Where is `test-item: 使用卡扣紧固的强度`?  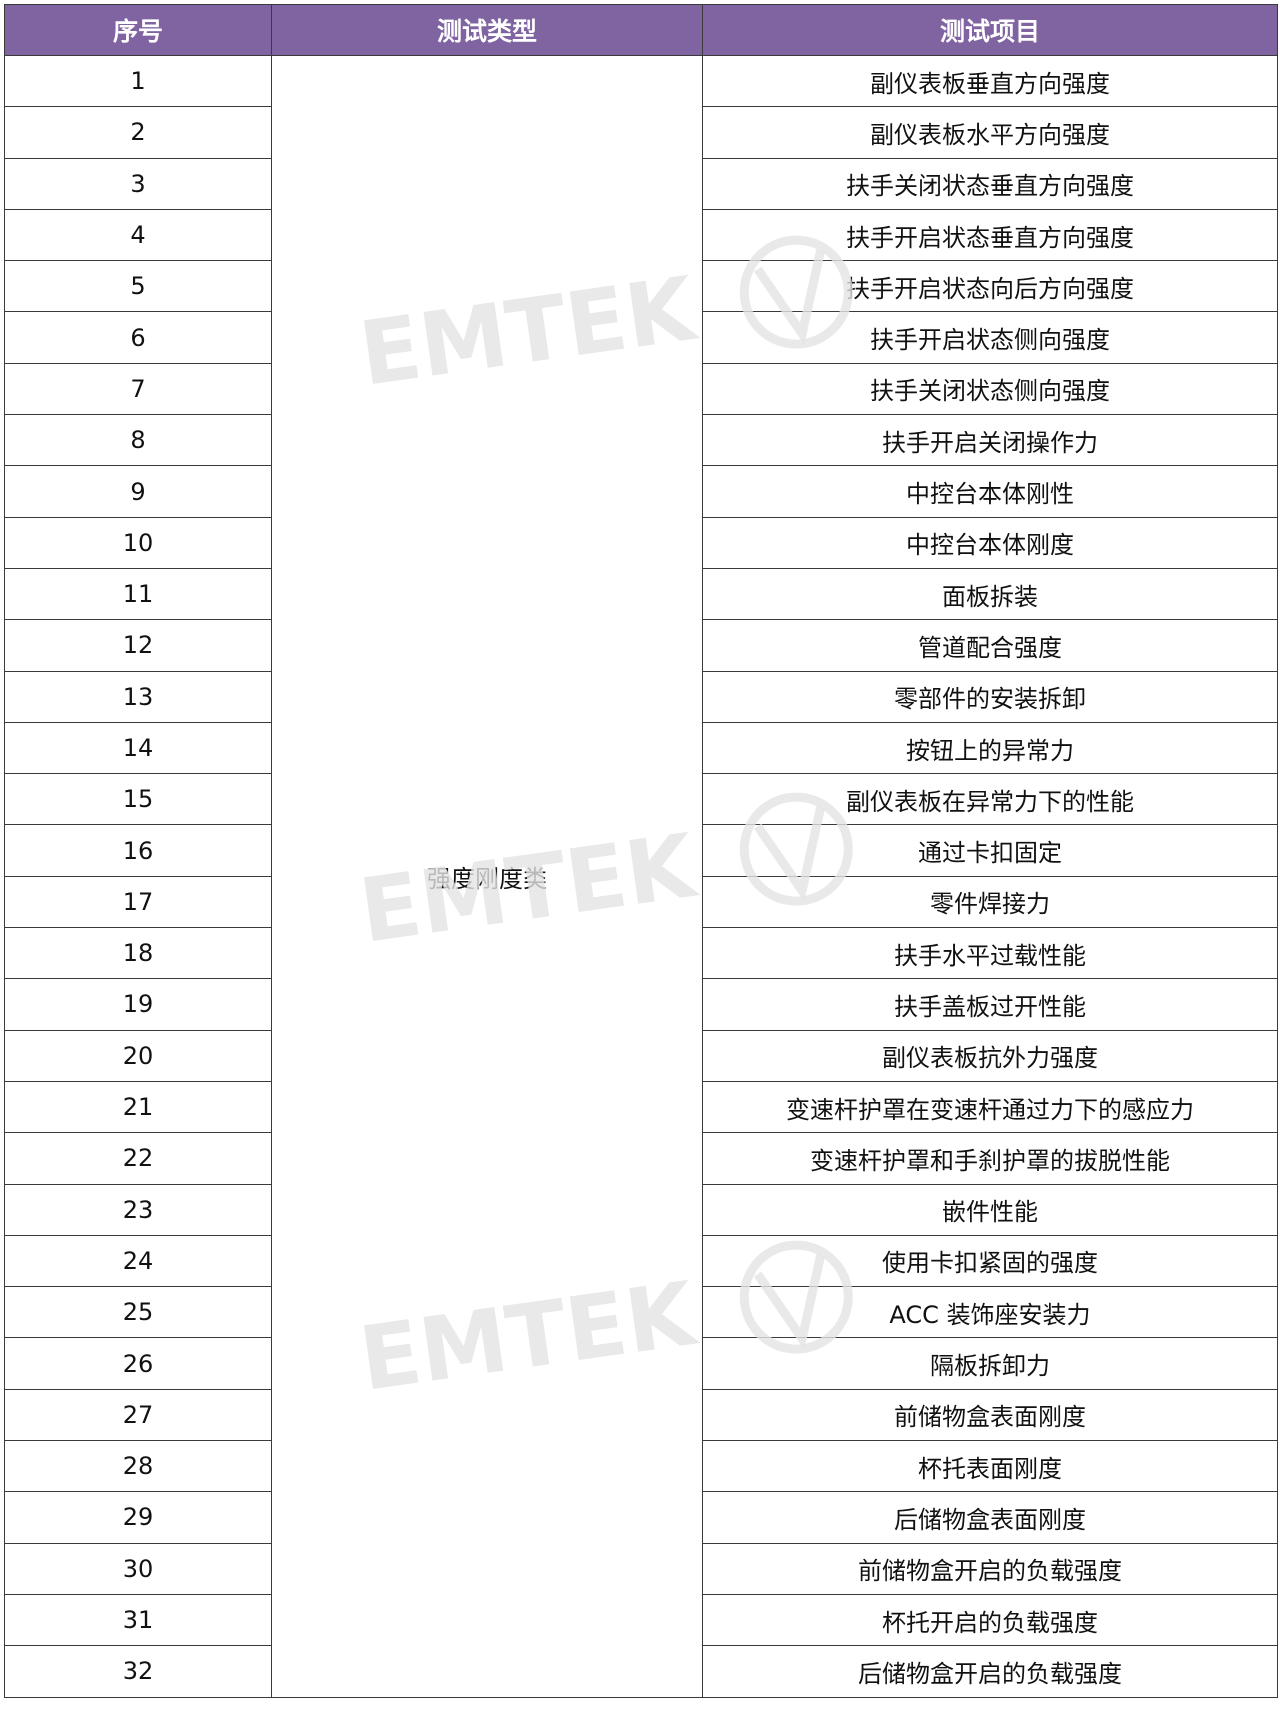 test-item: 使用卡扣紧固的强度 is located at coordinates (990, 1261).